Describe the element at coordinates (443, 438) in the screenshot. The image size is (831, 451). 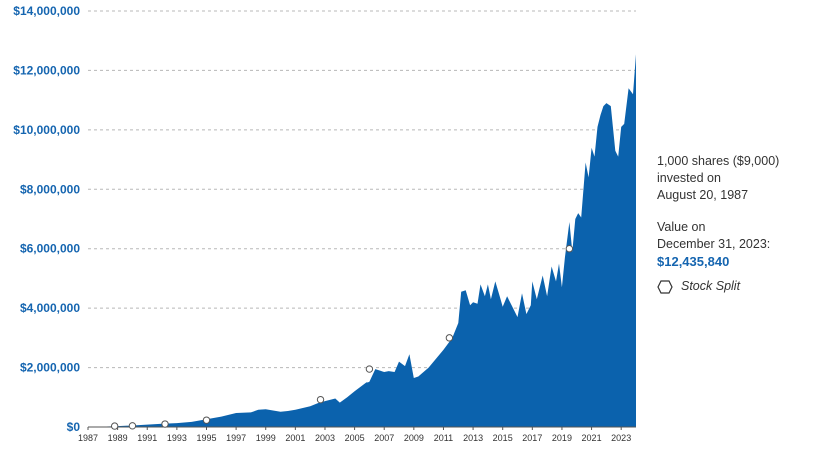
I see `x-tick-label: 2011` at that location.